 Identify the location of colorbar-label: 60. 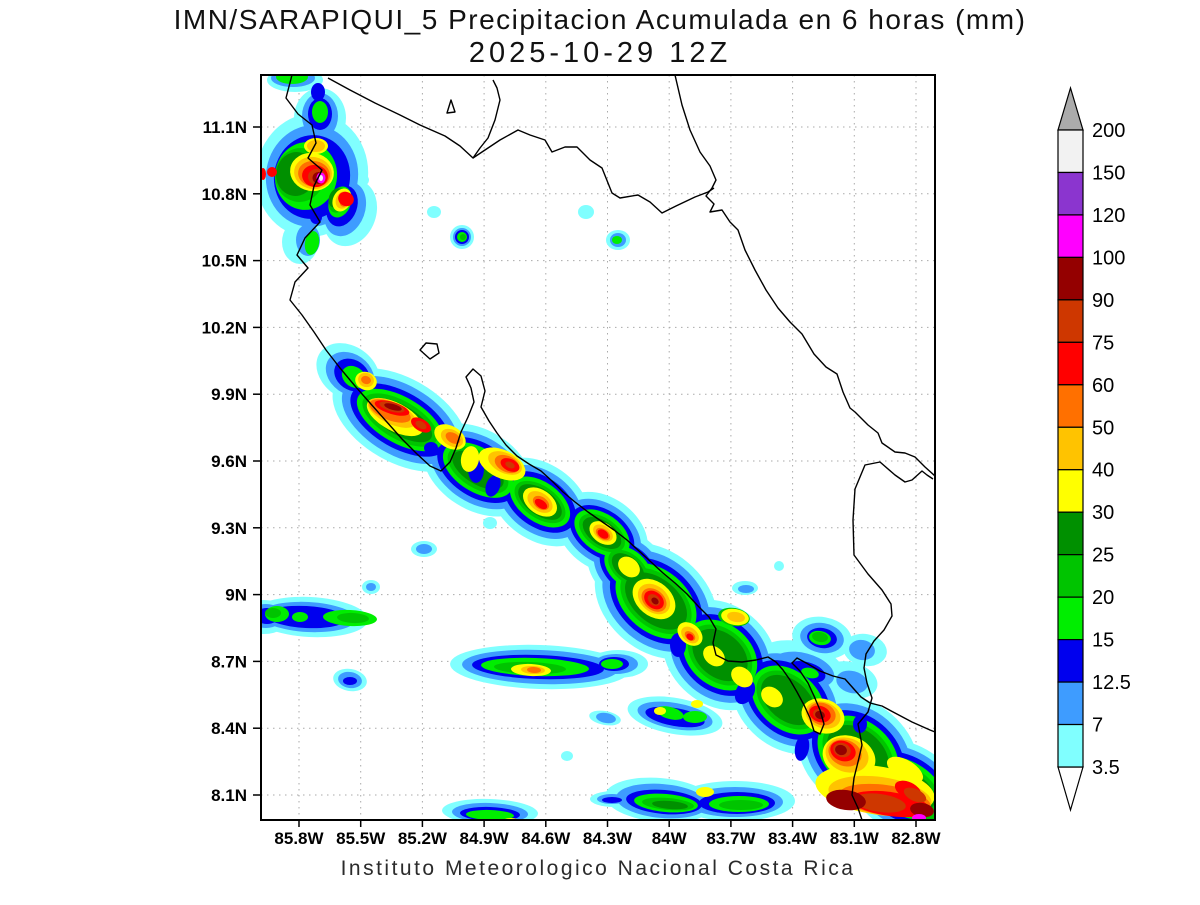
(1103, 386).